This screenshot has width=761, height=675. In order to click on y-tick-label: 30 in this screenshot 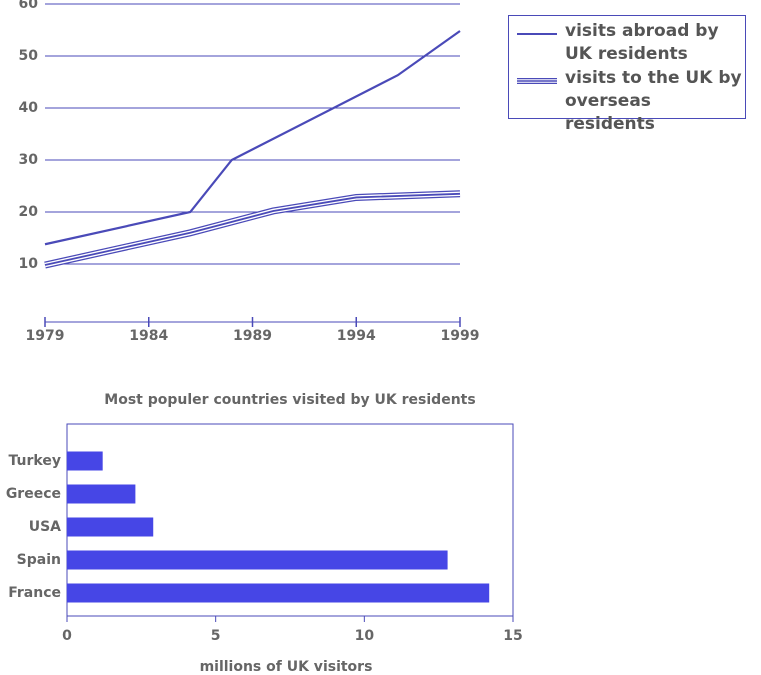, I will do `click(29, 160)`.